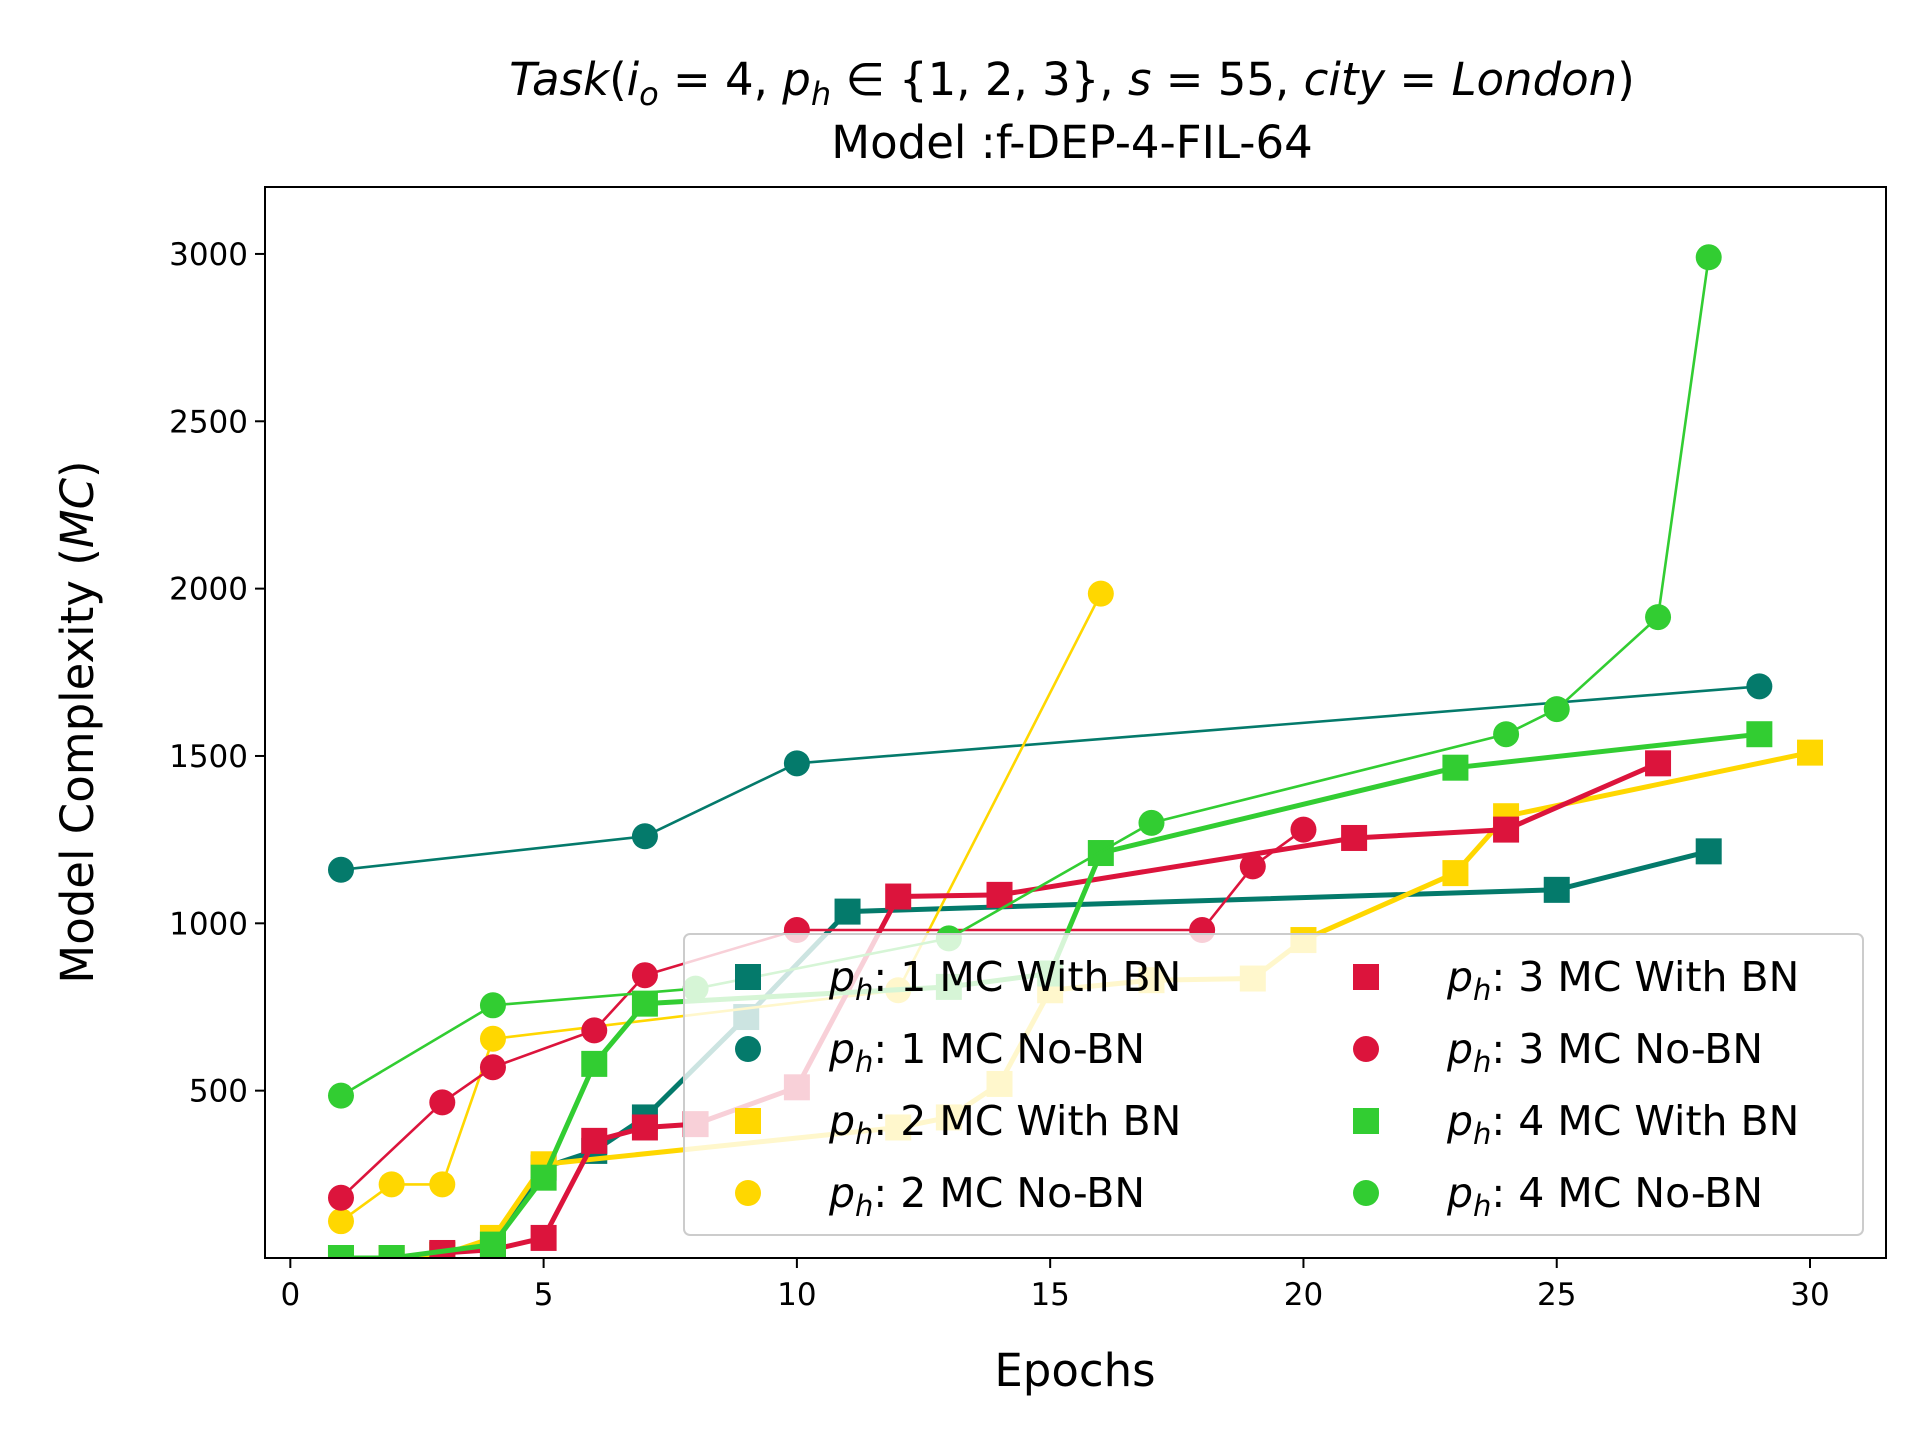 This screenshot has height=1440, width=1920. Describe the element at coordinates (1074, 1370) in the screenshot. I see `x-axis-label: Epochs` at that location.